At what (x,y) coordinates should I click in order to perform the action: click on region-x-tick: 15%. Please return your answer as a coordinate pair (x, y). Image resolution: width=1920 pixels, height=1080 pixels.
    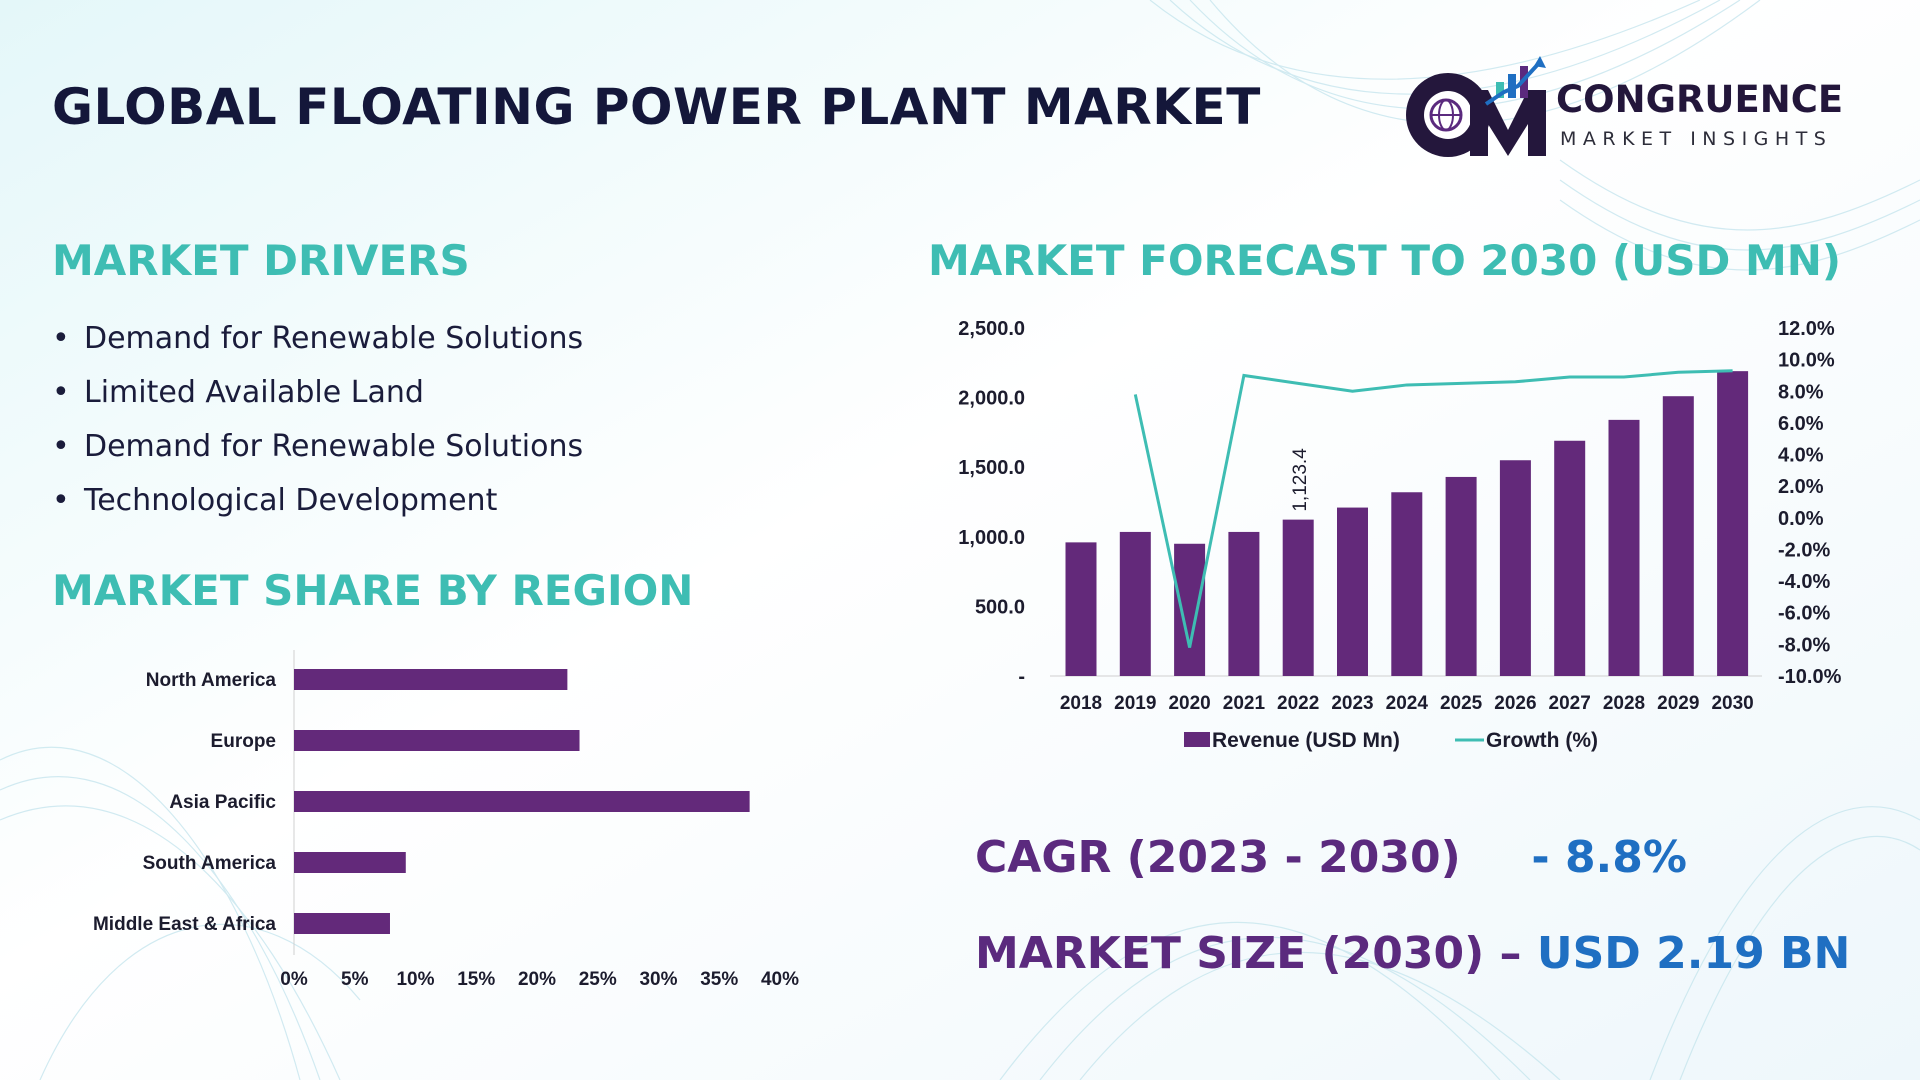
    Looking at the image, I should click on (476, 979).